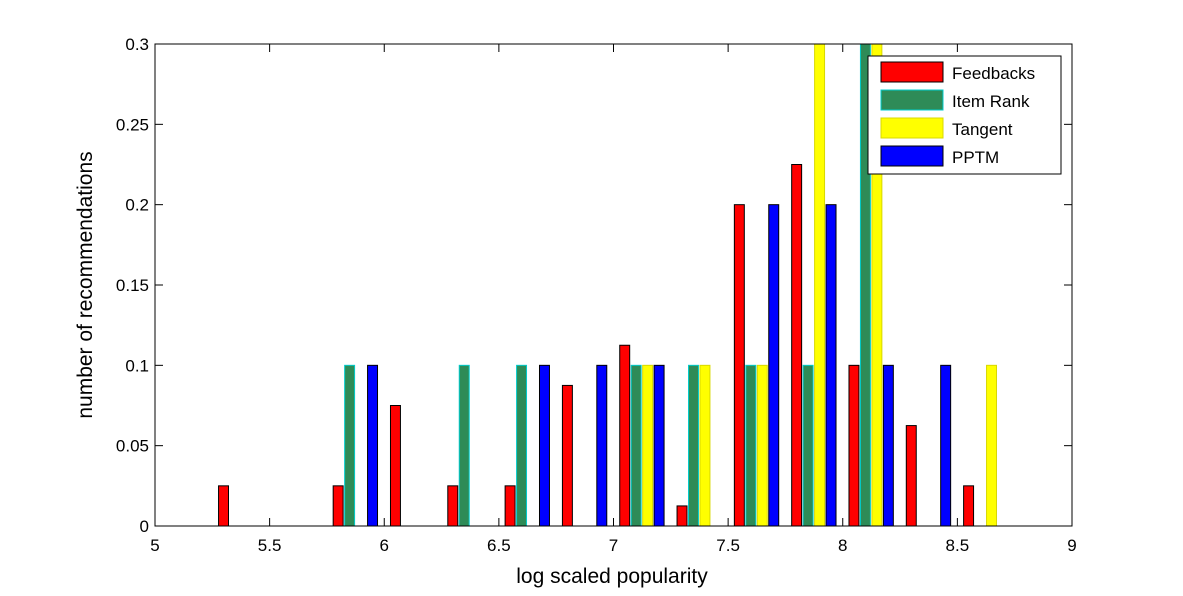  What do you see at coordinates (982, 129) in the screenshot?
I see `legend-label: Tangent` at bounding box center [982, 129].